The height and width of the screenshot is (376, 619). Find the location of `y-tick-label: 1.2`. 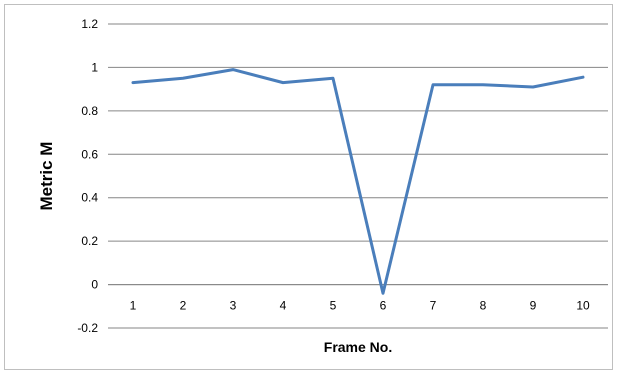

y-tick-label: 1.2 is located at coordinates (89, 24).